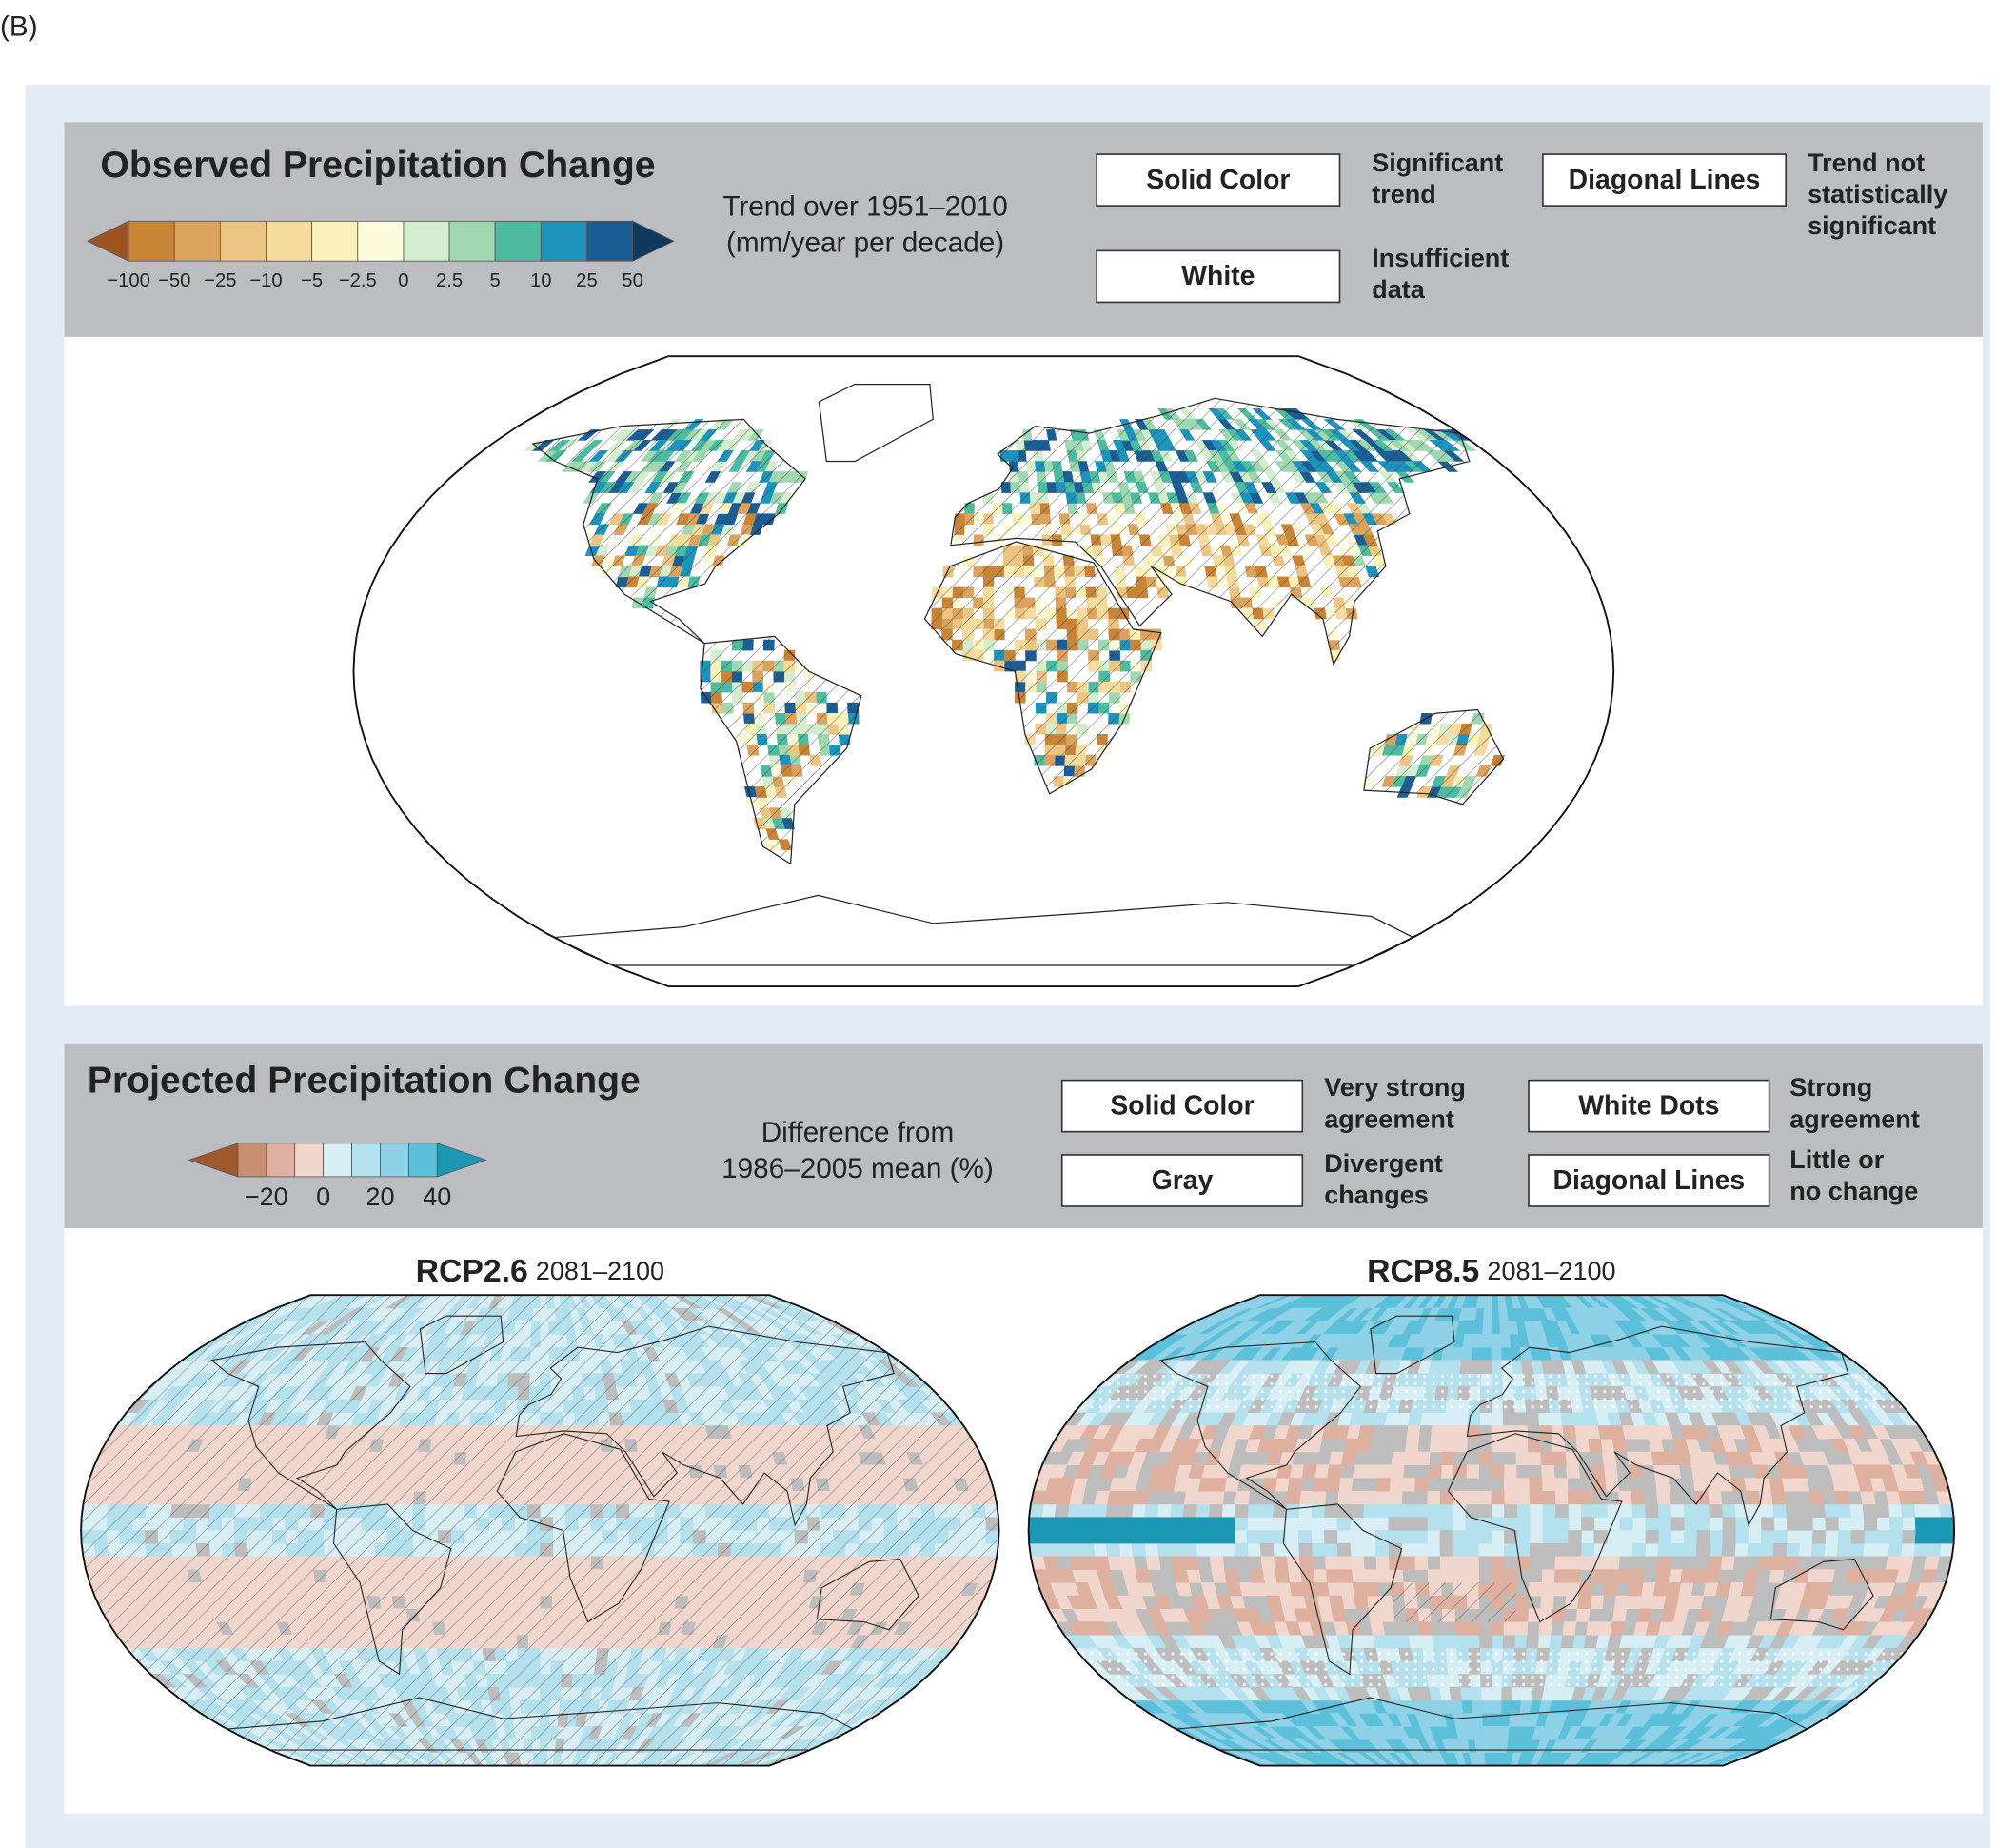  Describe the element at coordinates (1395, 1087) in the screenshot. I see `legend-description: Very strong` at that location.